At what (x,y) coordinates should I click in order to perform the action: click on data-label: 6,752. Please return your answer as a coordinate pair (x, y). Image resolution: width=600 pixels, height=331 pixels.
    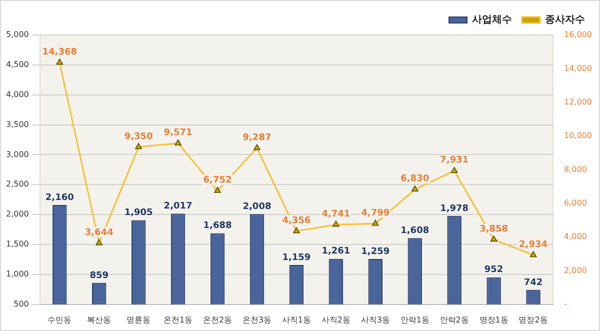
    Looking at the image, I should click on (217, 181).